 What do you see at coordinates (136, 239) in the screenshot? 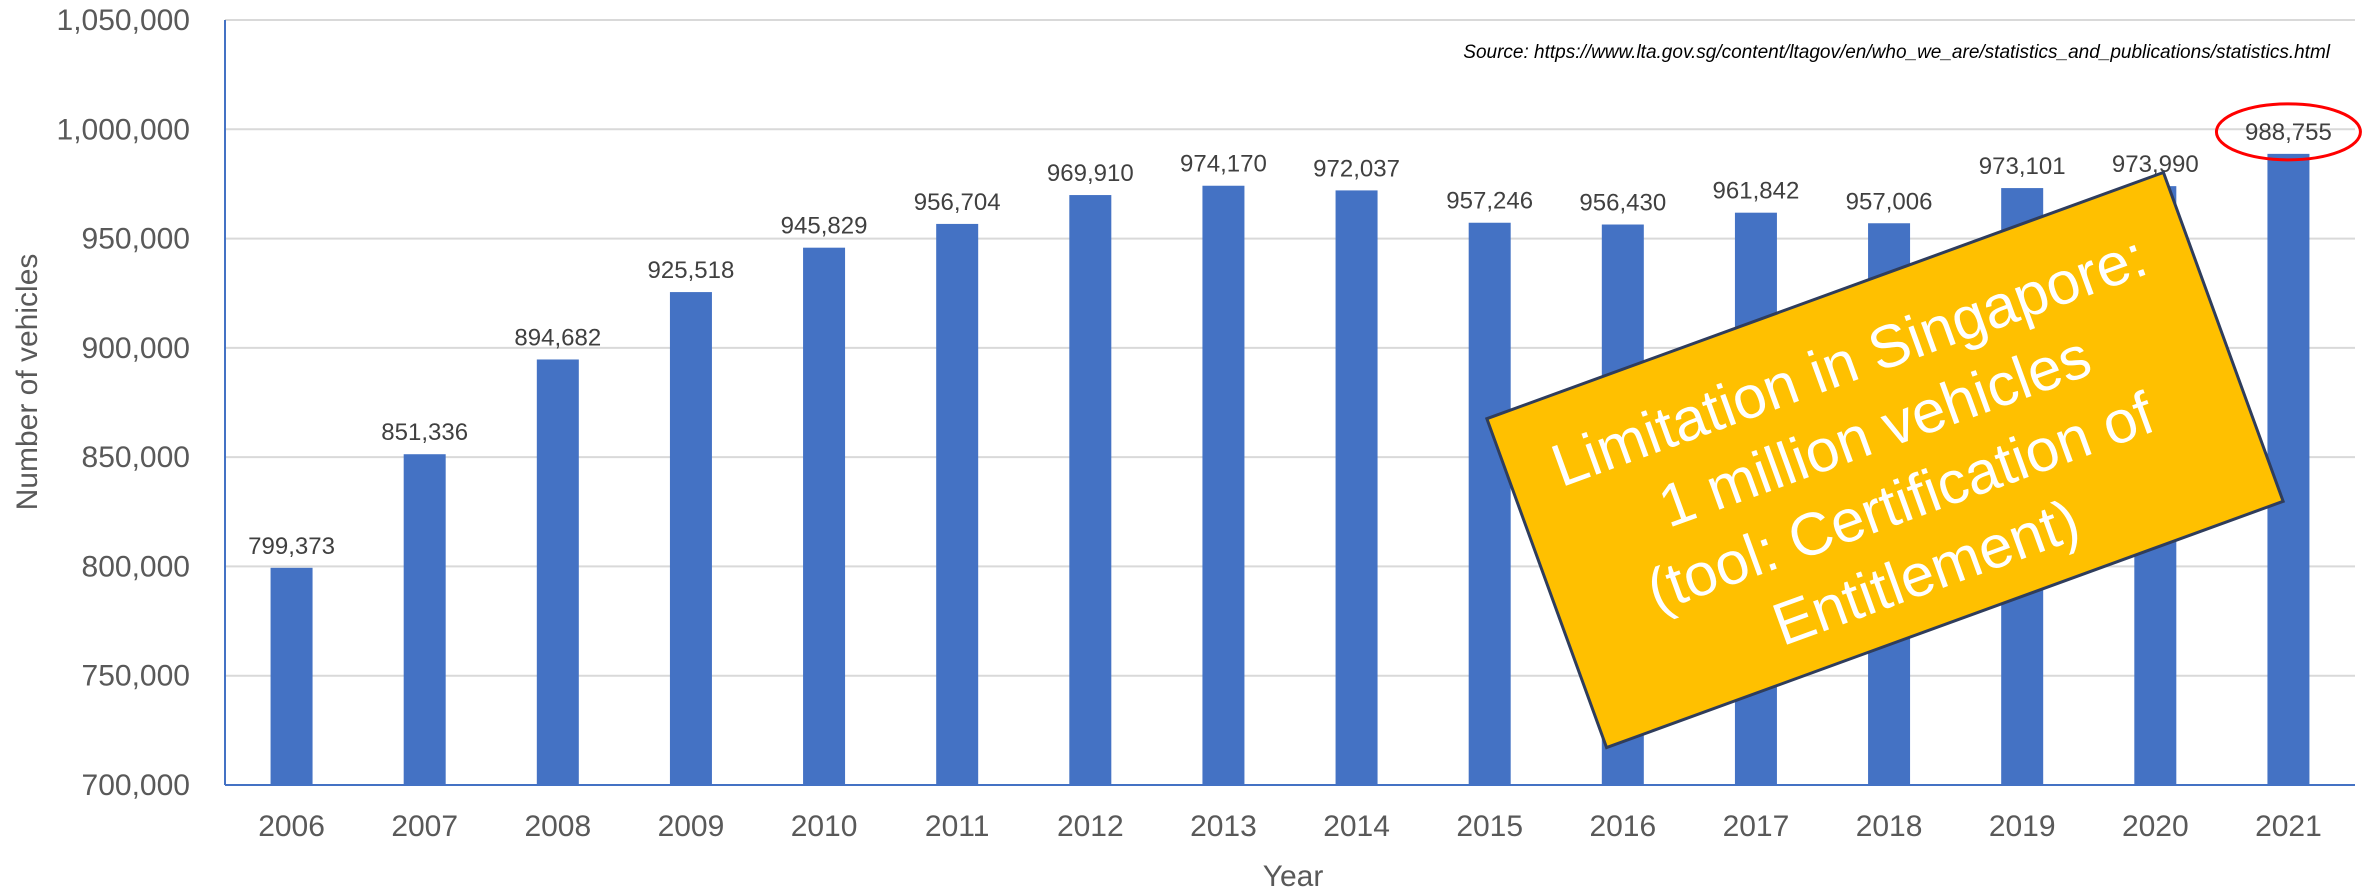
I see `y-tick-label: 950,000` at bounding box center [136, 239].